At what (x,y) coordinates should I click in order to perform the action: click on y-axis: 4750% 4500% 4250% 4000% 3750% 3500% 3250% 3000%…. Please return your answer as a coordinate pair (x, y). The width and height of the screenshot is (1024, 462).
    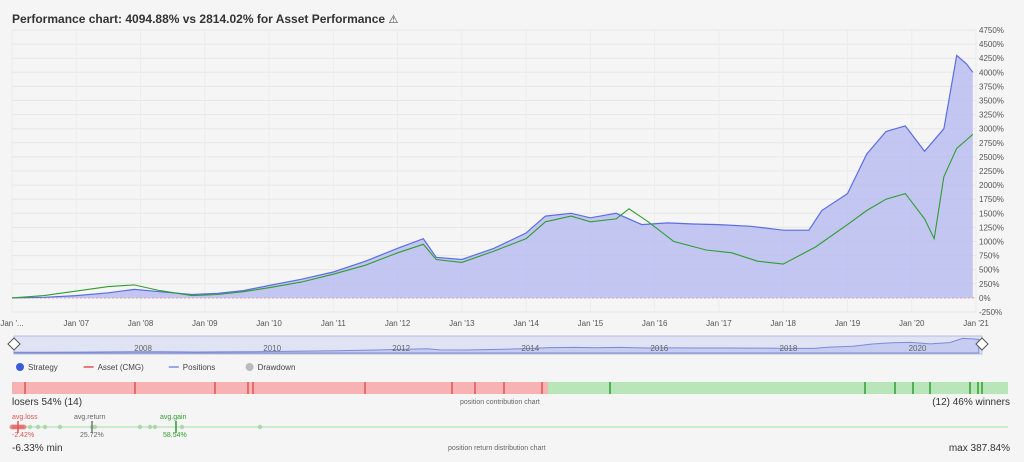
    Looking at the image, I should click on (991, 171).